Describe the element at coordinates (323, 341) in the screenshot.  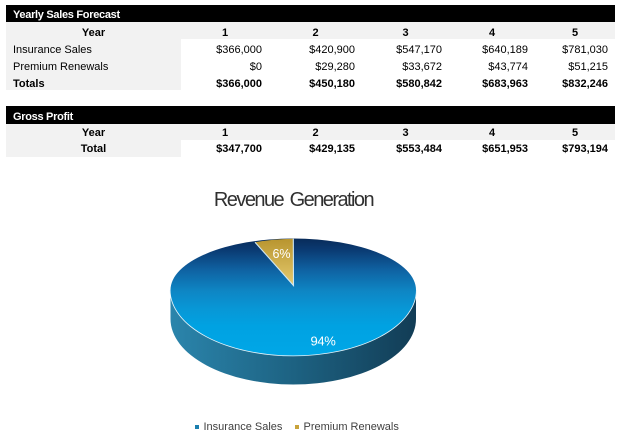
I see `svg-text: 94%` at that location.